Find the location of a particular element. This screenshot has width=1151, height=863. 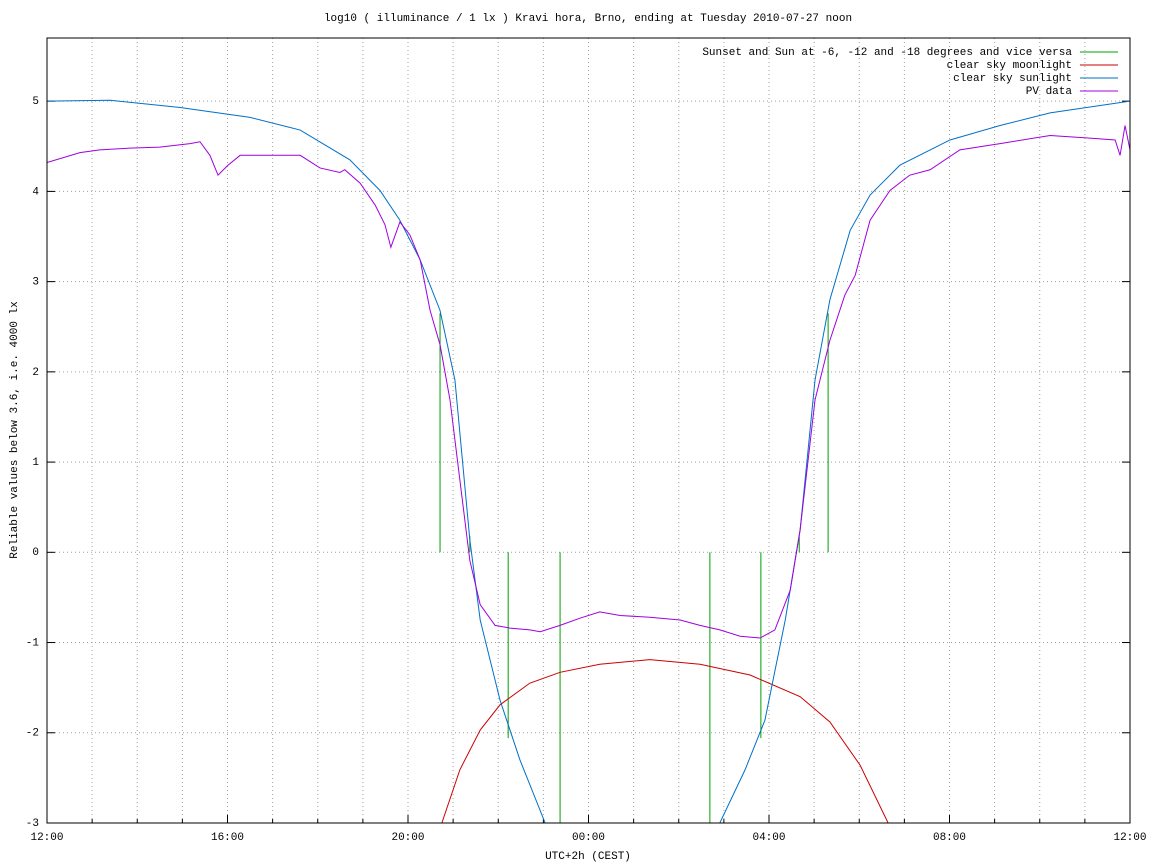

x-axis-label: UTC+2h (CEST) is located at coordinates (588, 857).